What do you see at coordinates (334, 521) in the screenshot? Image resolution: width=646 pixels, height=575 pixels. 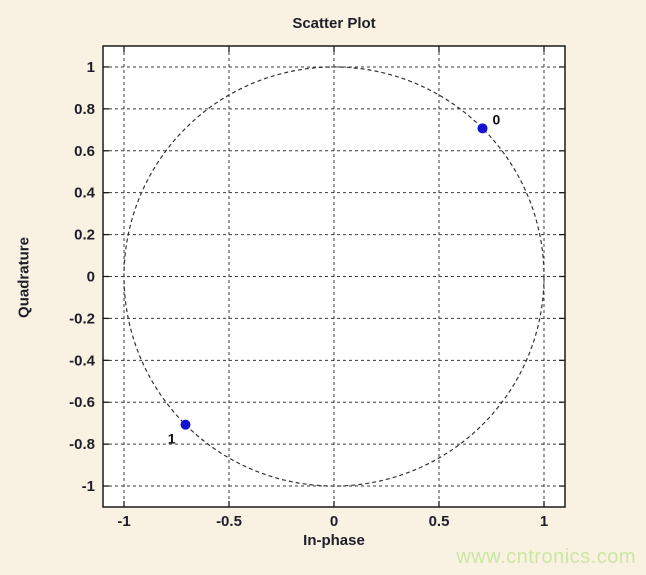 I see `x-tick-label: 0` at bounding box center [334, 521].